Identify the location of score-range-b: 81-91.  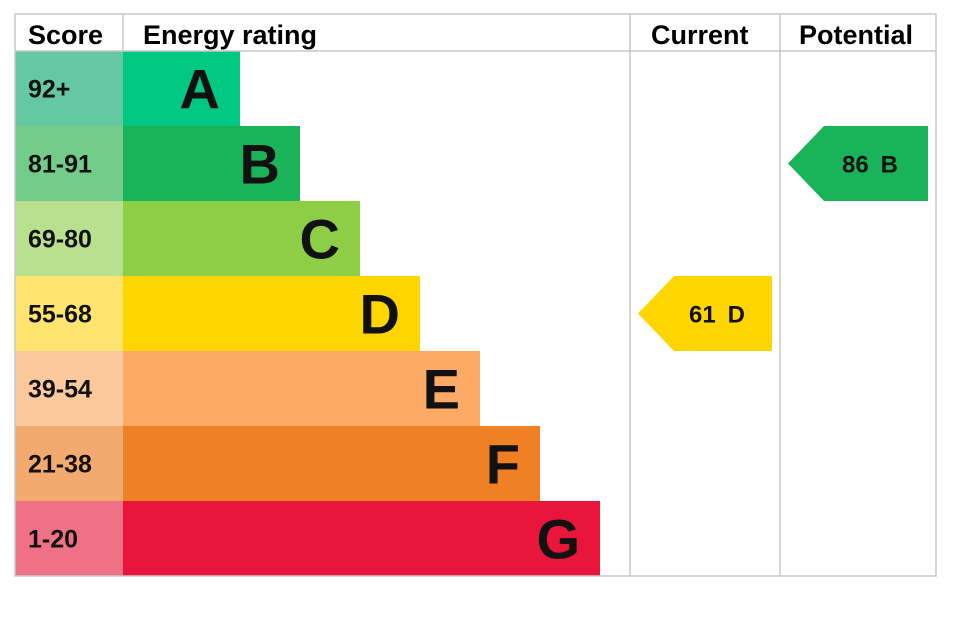
(60, 165).